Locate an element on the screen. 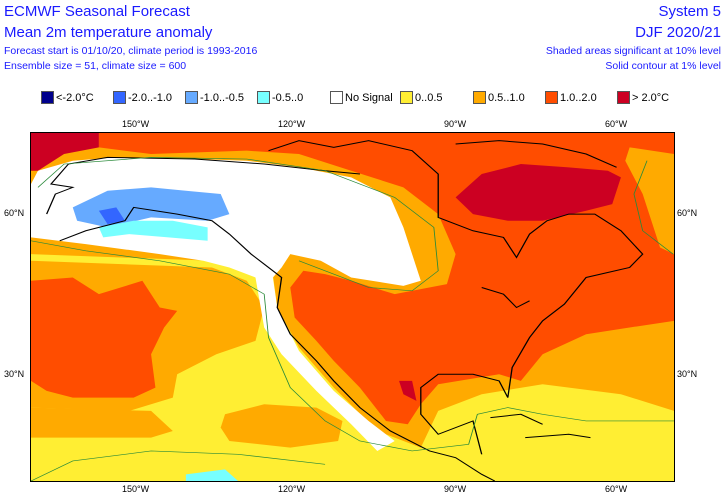  season-label: DJF 2020/21 is located at coordinates (678, 32).